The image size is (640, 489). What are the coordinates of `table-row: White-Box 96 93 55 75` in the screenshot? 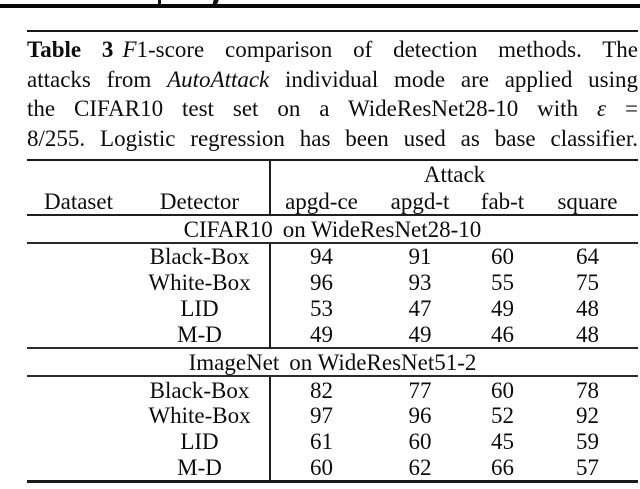 It's located at (332, 282).